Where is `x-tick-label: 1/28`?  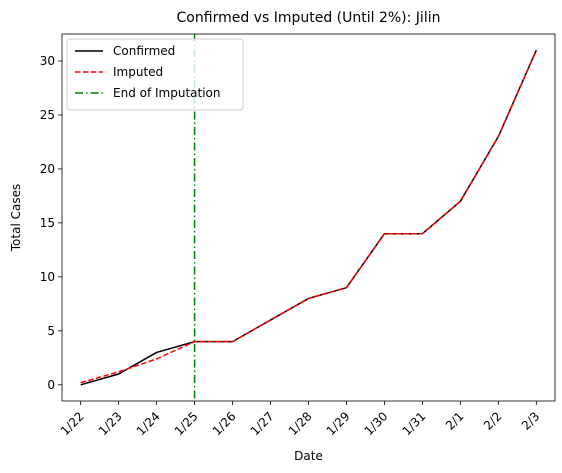 x-tick-label: 1/28 is located at coordinates (300, 423).